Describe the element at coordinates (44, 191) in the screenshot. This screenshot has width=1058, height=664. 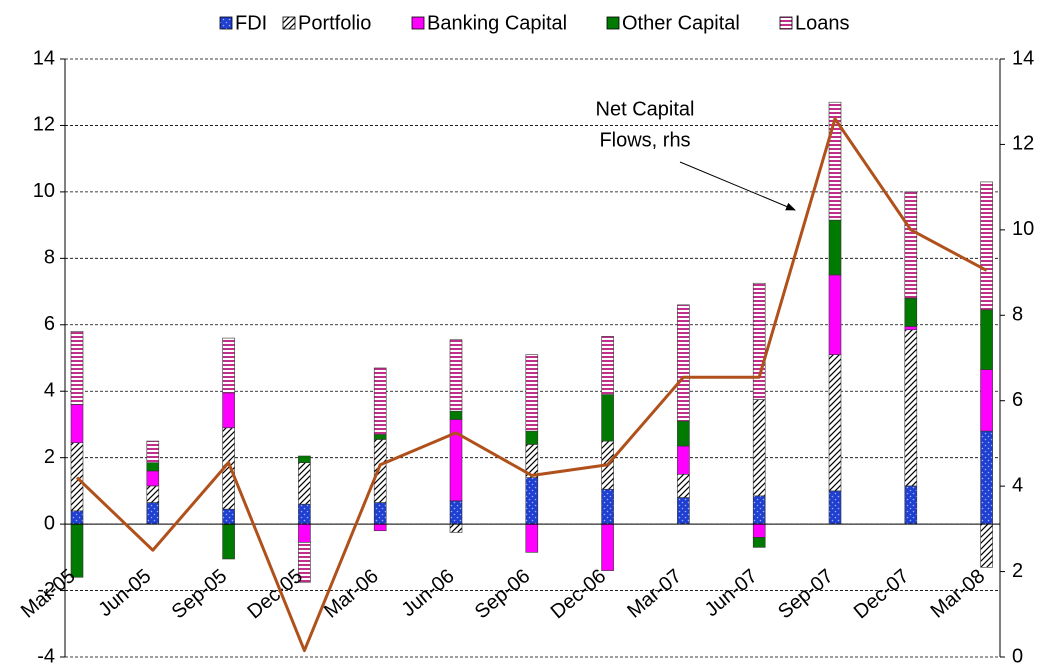
I see `y-tick-label: 10` at that location.